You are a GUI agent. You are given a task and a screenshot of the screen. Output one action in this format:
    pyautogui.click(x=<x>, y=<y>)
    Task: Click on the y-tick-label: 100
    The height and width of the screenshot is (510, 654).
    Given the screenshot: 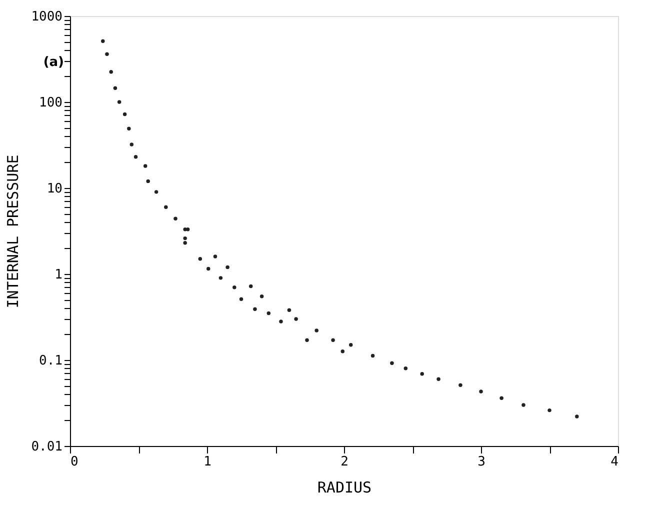 What is the action you would take?
    pyautogui.click(x=50, y=103)
    